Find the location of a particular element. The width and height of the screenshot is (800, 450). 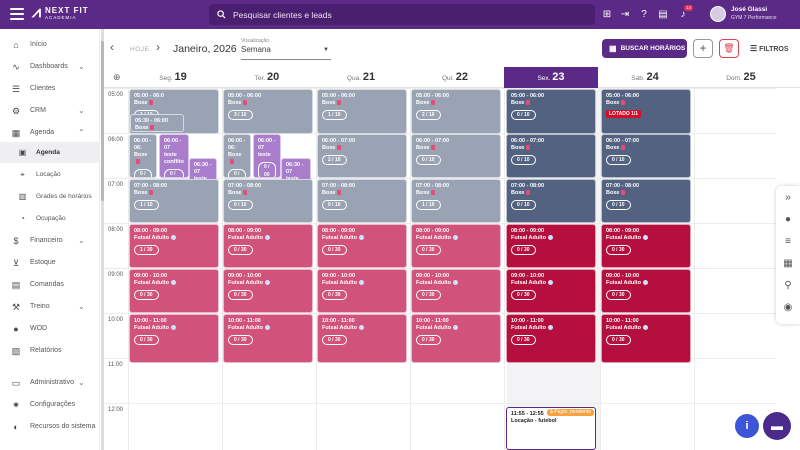

sidebar-item-estoque: ⊻ Estoque is located at coordinates (50, 262).